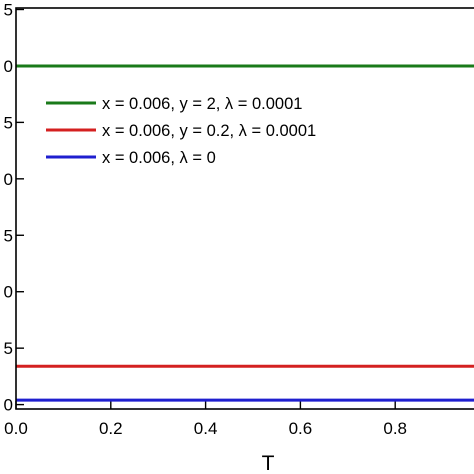  I want to click on x-tick-label: 0.6, so click(301, 428).